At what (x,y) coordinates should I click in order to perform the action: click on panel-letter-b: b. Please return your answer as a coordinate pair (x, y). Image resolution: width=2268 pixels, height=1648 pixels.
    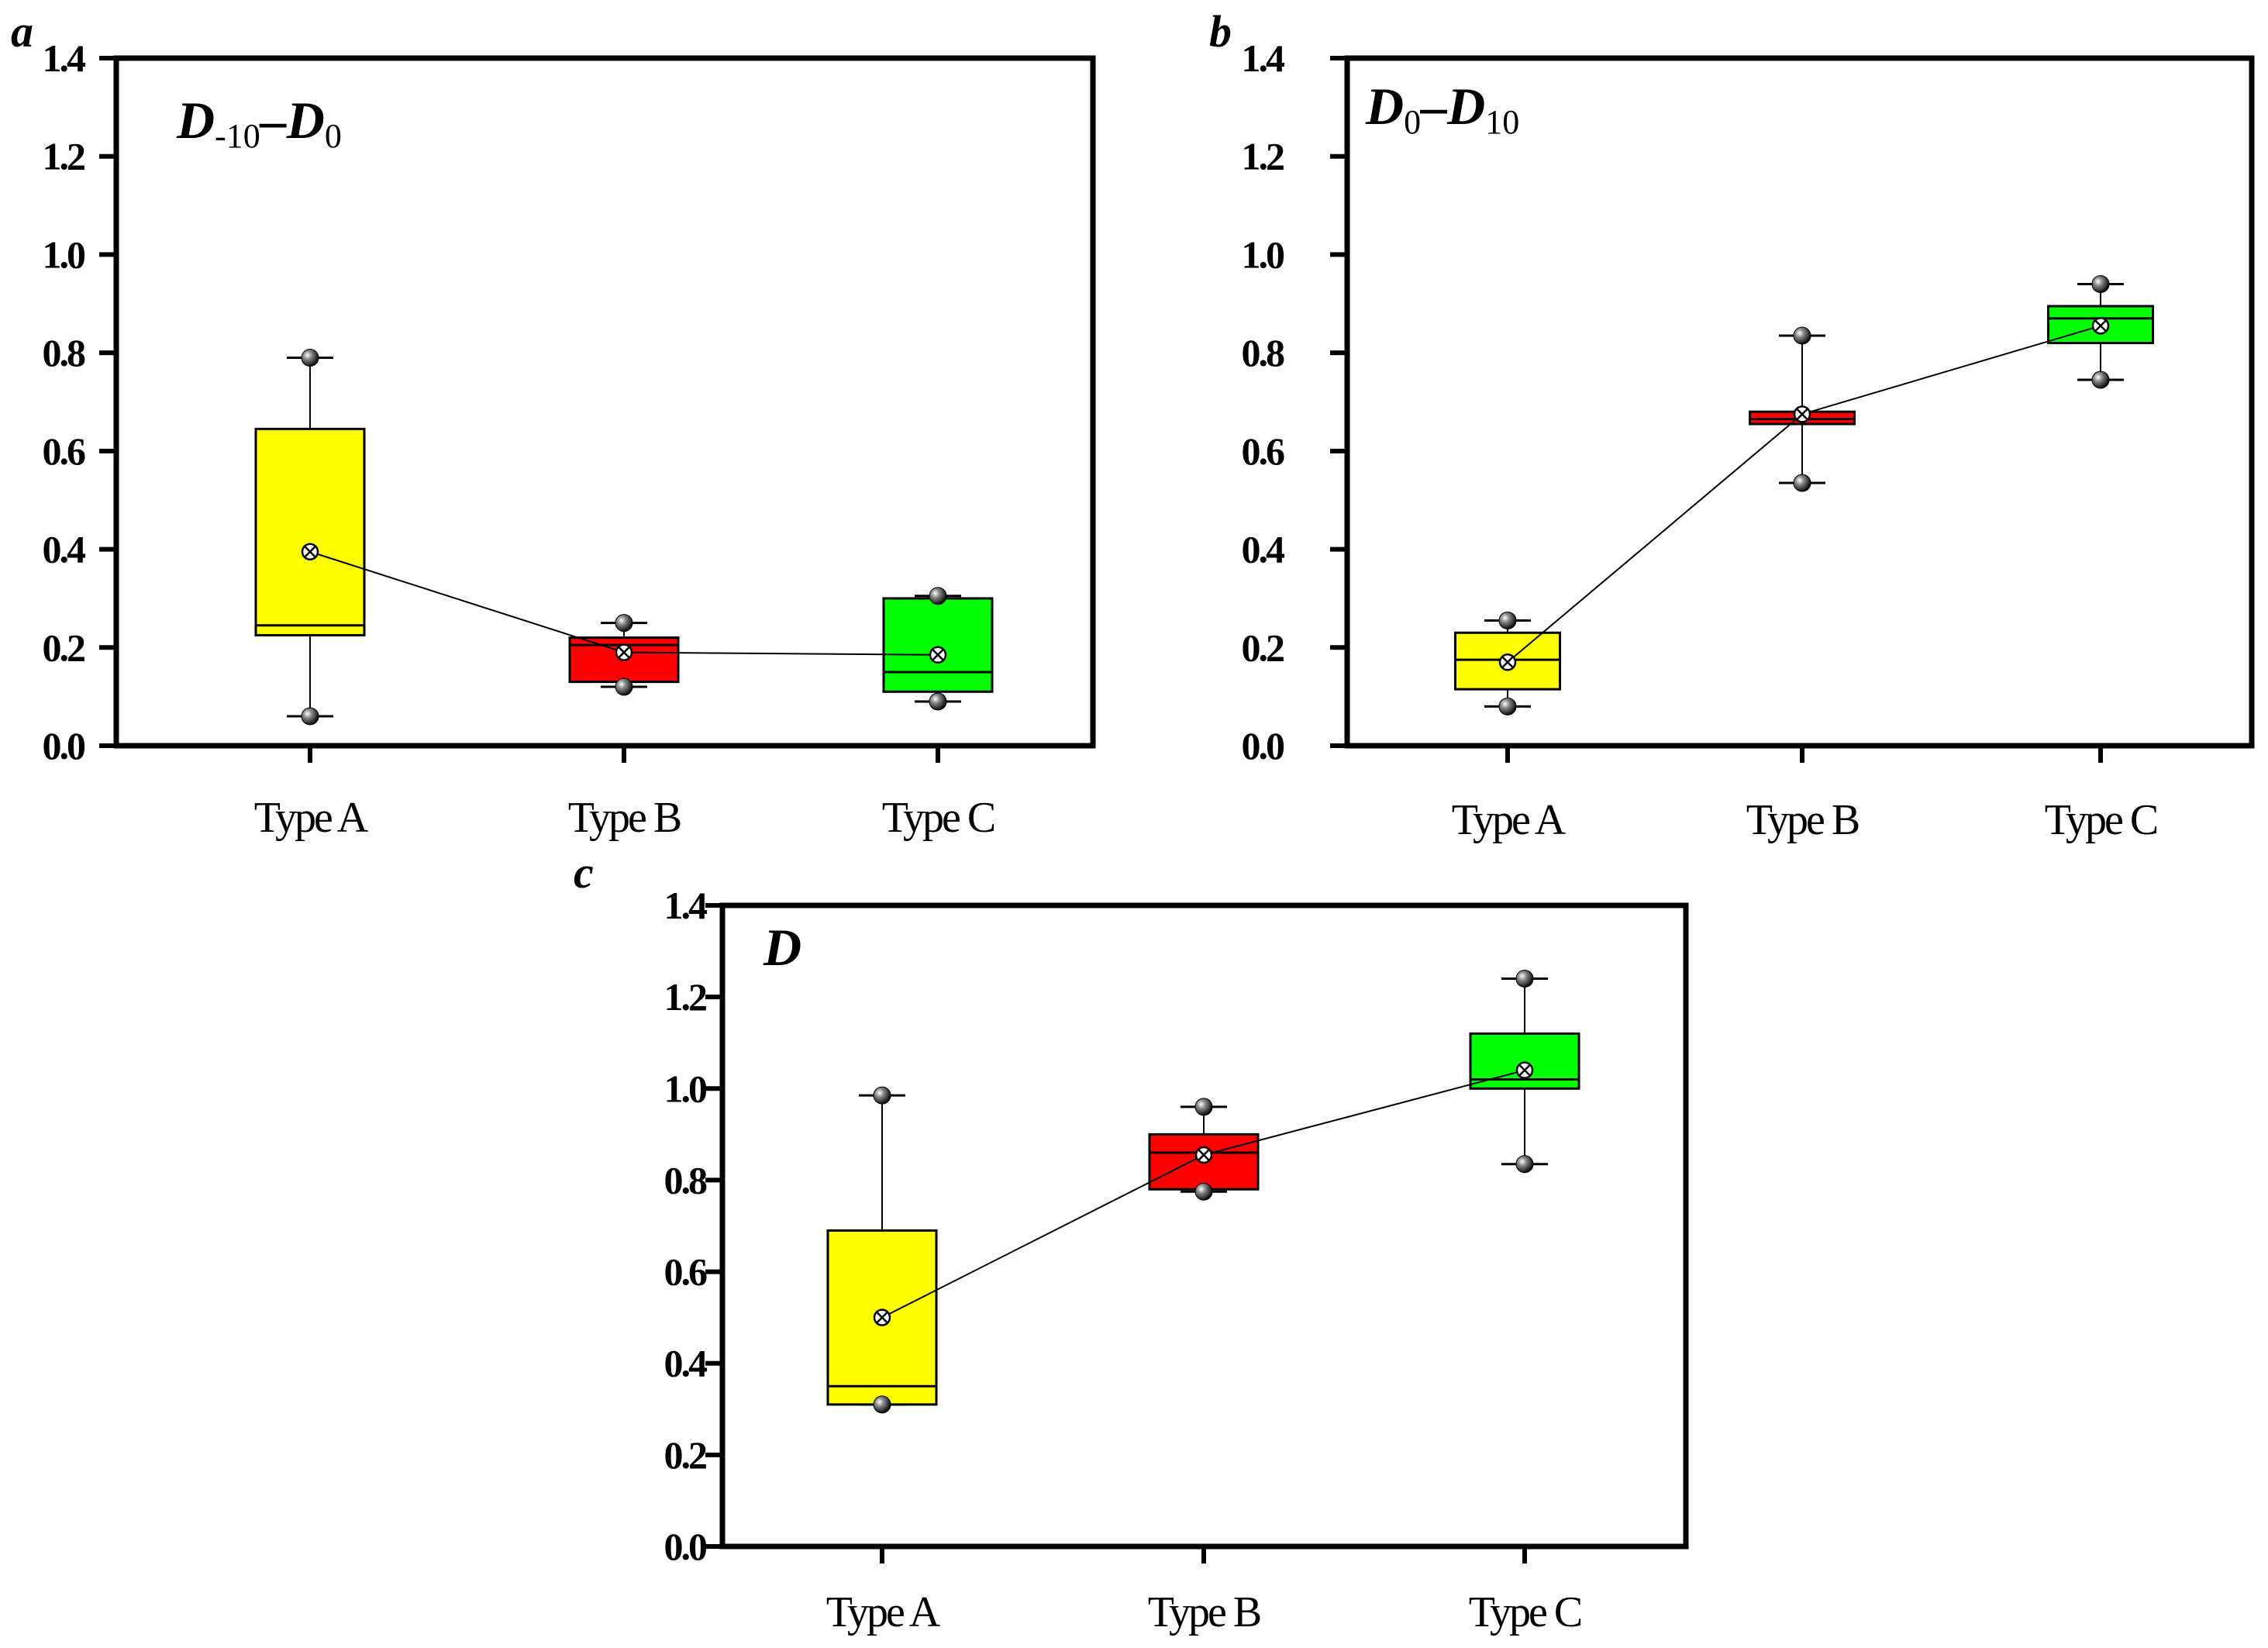
    Looking at the image, I should click on (1220, 31).